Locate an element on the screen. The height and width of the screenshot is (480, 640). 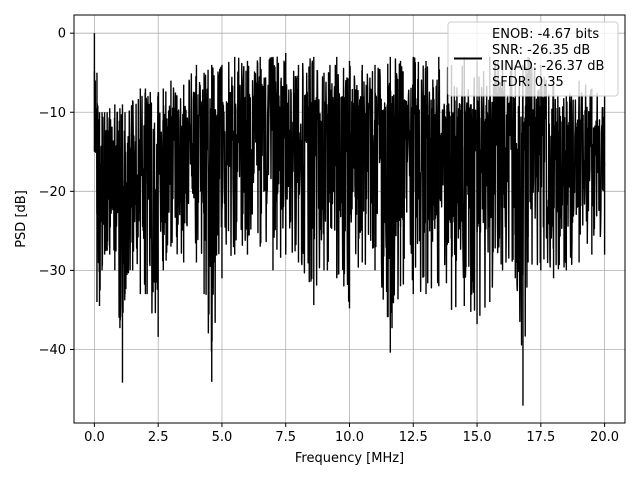
y-tick-label: −30 is located at coordinates (52, 271).